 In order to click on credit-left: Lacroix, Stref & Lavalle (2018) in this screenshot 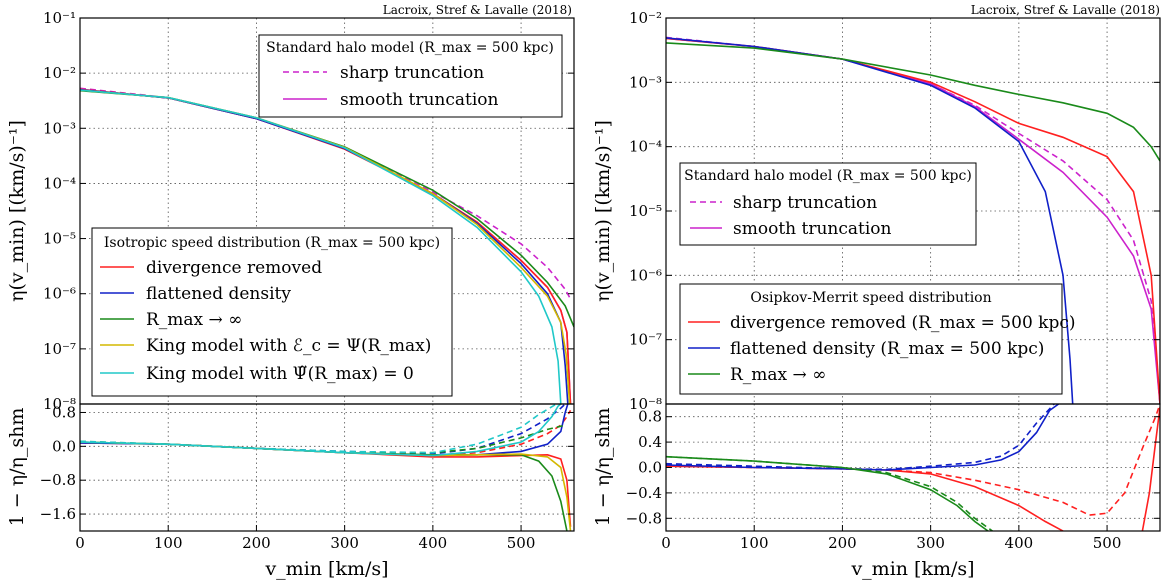, I will do `click(477, 10)`.